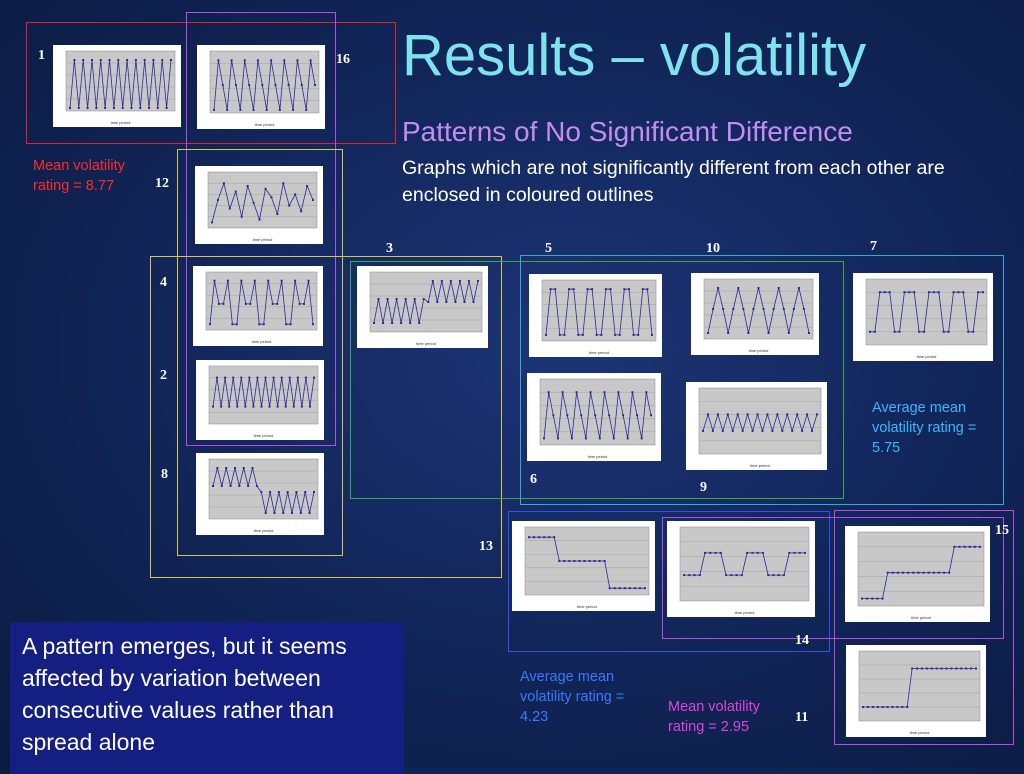  Describe the element at coordinates (756, 426) in the screenshot. I see `graph-thumbnail-9: time period` at that location.